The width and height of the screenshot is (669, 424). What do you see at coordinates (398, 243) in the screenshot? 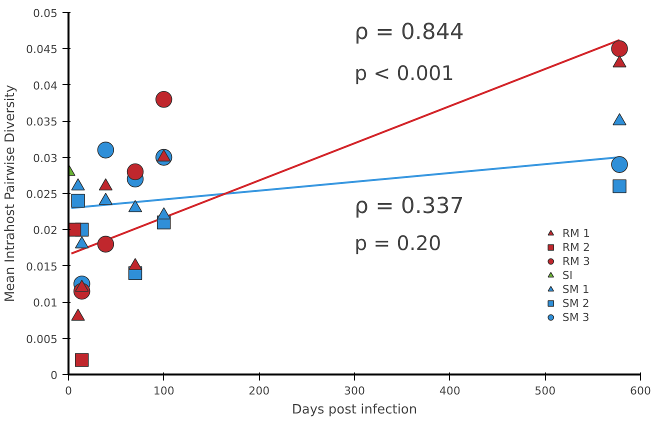
I see `annotation: p = 0.20` at bounding box center [398, 243].